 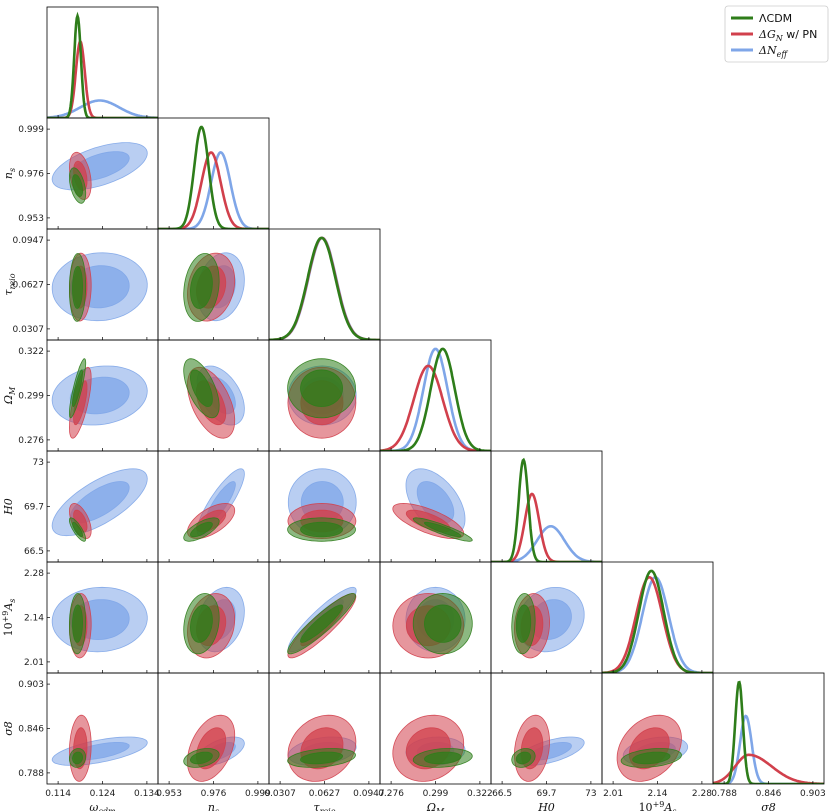 I want to click on y-tick-label: 0.0947, so click(x=29, y=241).